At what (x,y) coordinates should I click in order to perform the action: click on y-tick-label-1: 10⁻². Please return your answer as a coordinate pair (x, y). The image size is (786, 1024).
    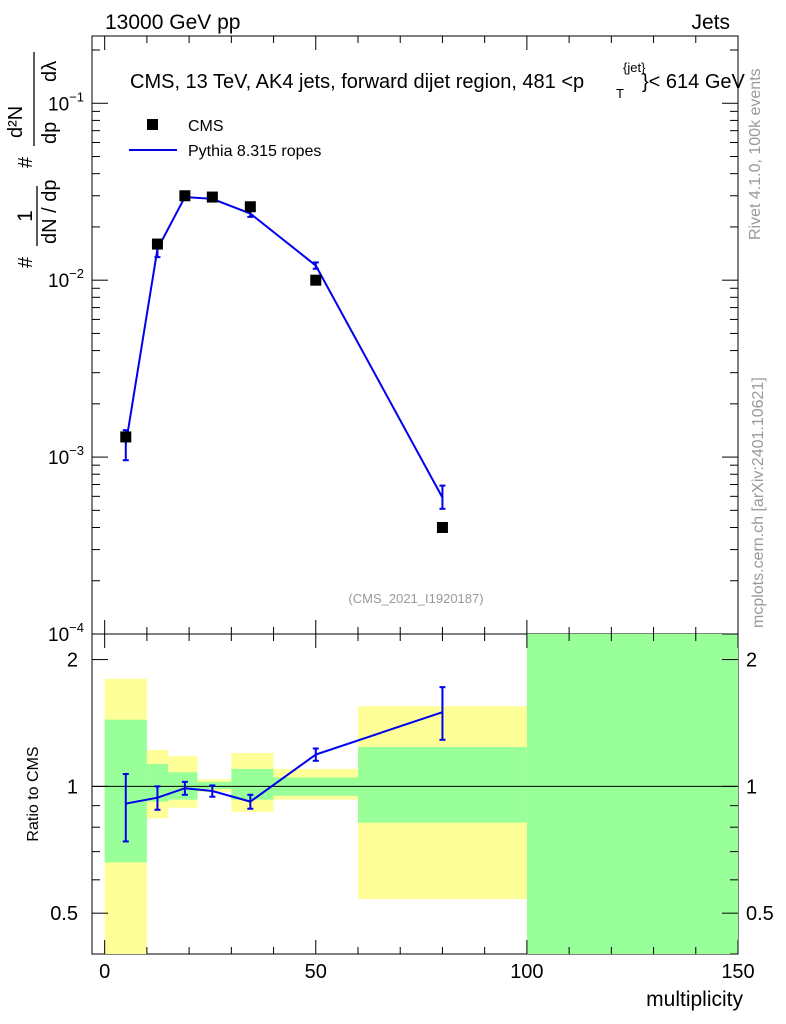
    Looking at the image, I should click on (66, 279).